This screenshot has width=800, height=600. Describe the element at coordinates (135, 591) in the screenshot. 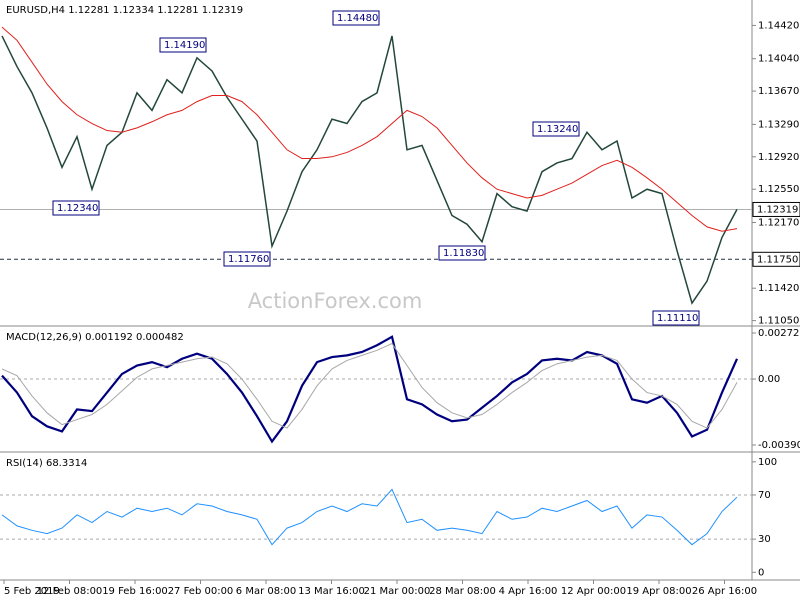

I see `x-tick-label: 19 Feb 16:00` at that location.